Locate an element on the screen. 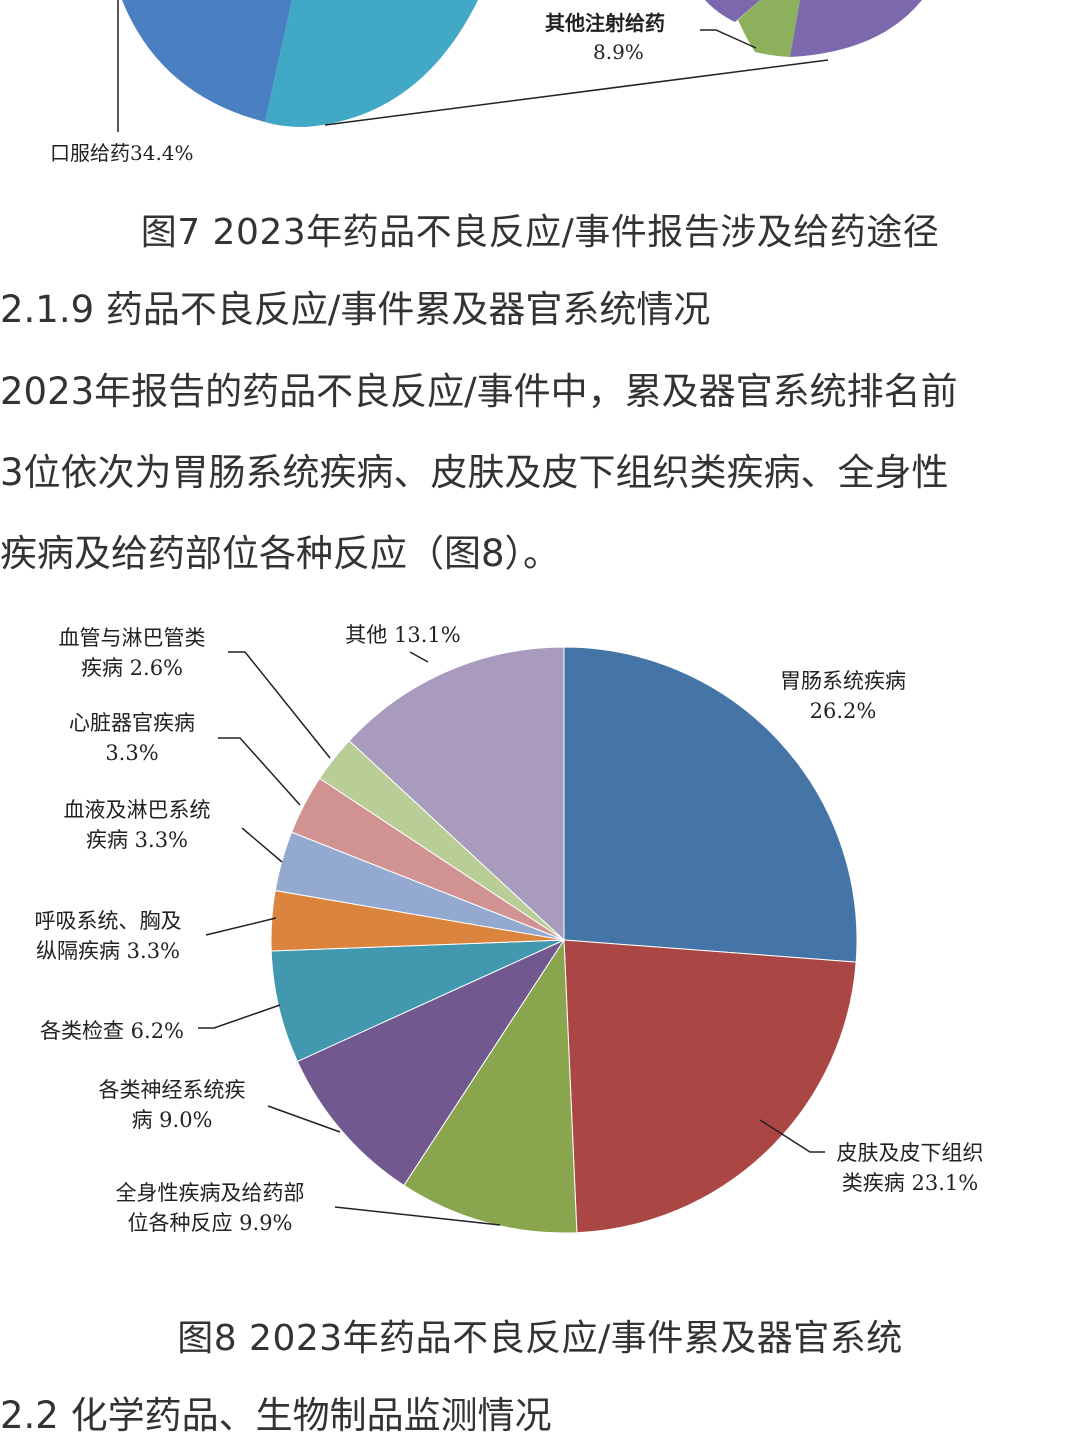 This screenshot has width=1080, height=1440. slice-label-line: 全身性疾病及给药部 is located at coordinates (210, 1193).